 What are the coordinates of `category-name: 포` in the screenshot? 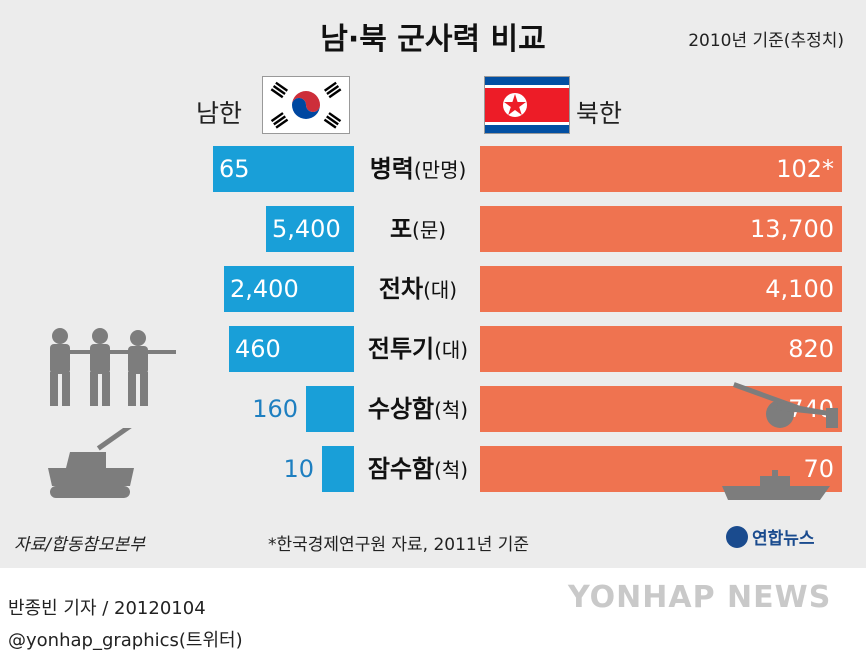 It's located at (401, 229).